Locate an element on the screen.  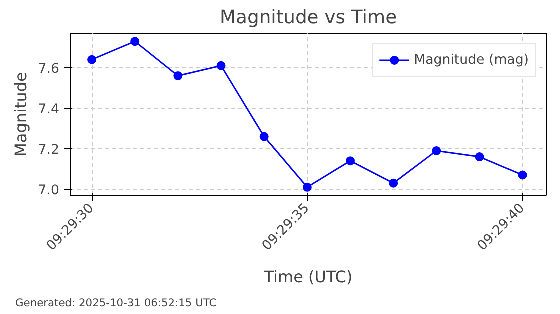
chart-title: Magnitude vs Time is located at coordinates (309, 18).